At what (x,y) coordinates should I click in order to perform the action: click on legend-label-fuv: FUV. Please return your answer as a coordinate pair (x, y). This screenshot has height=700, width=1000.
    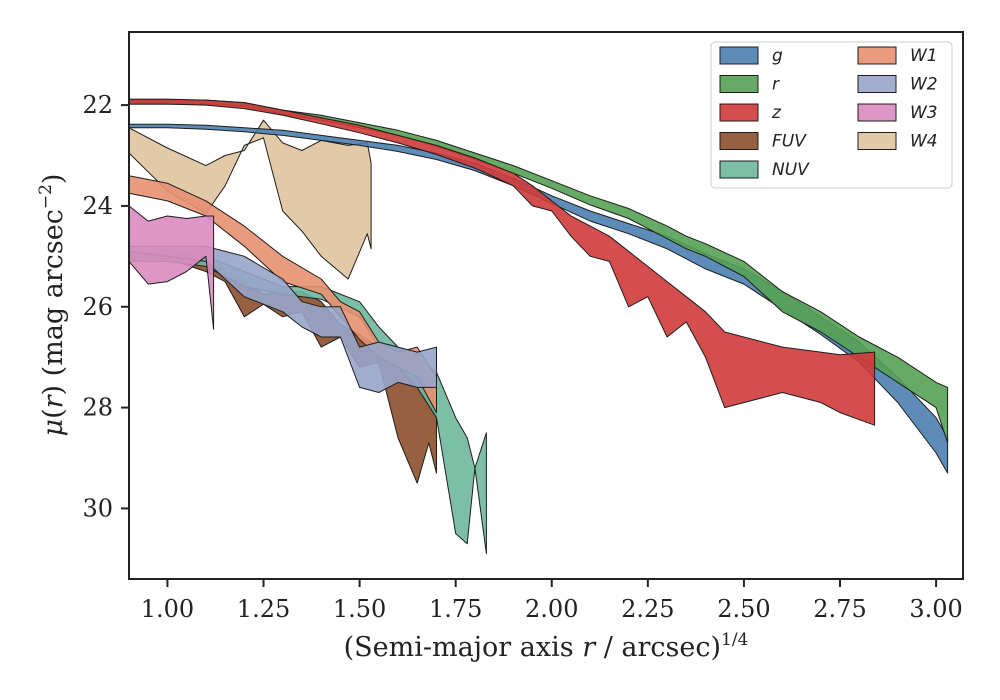
    Looking at the image, I should click on (789, 142).